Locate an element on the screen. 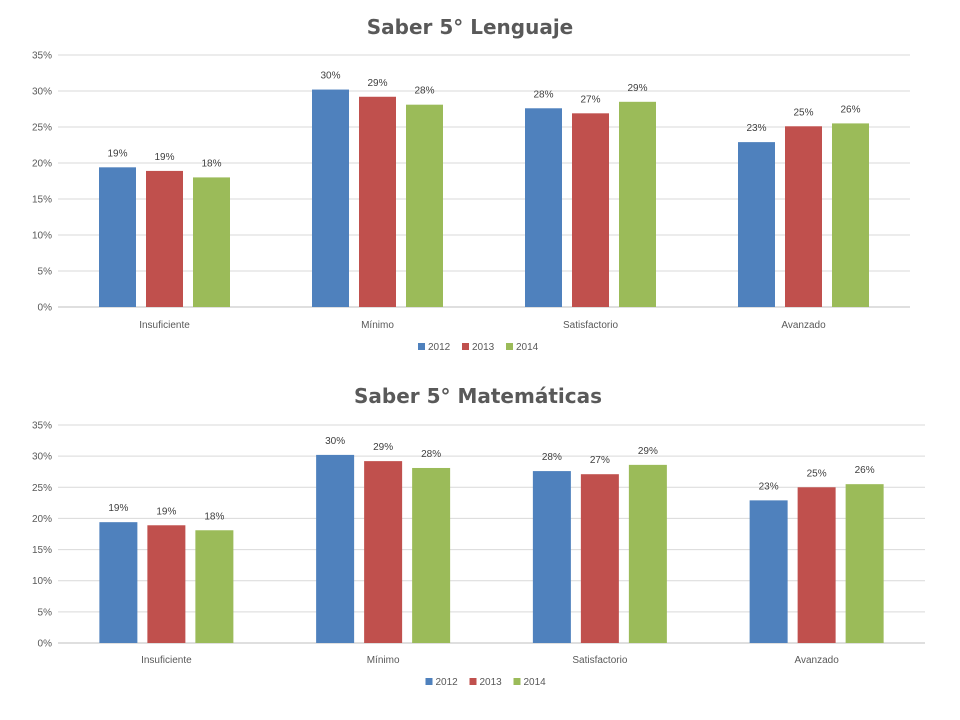  chart-title: Saber 5° Lenguaje is located at coordinates (470, 27).